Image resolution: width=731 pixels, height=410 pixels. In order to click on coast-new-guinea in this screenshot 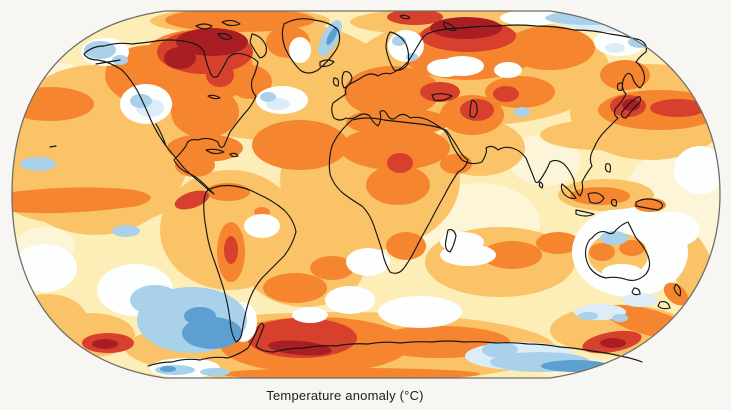, I will do `click(649, 204)`.